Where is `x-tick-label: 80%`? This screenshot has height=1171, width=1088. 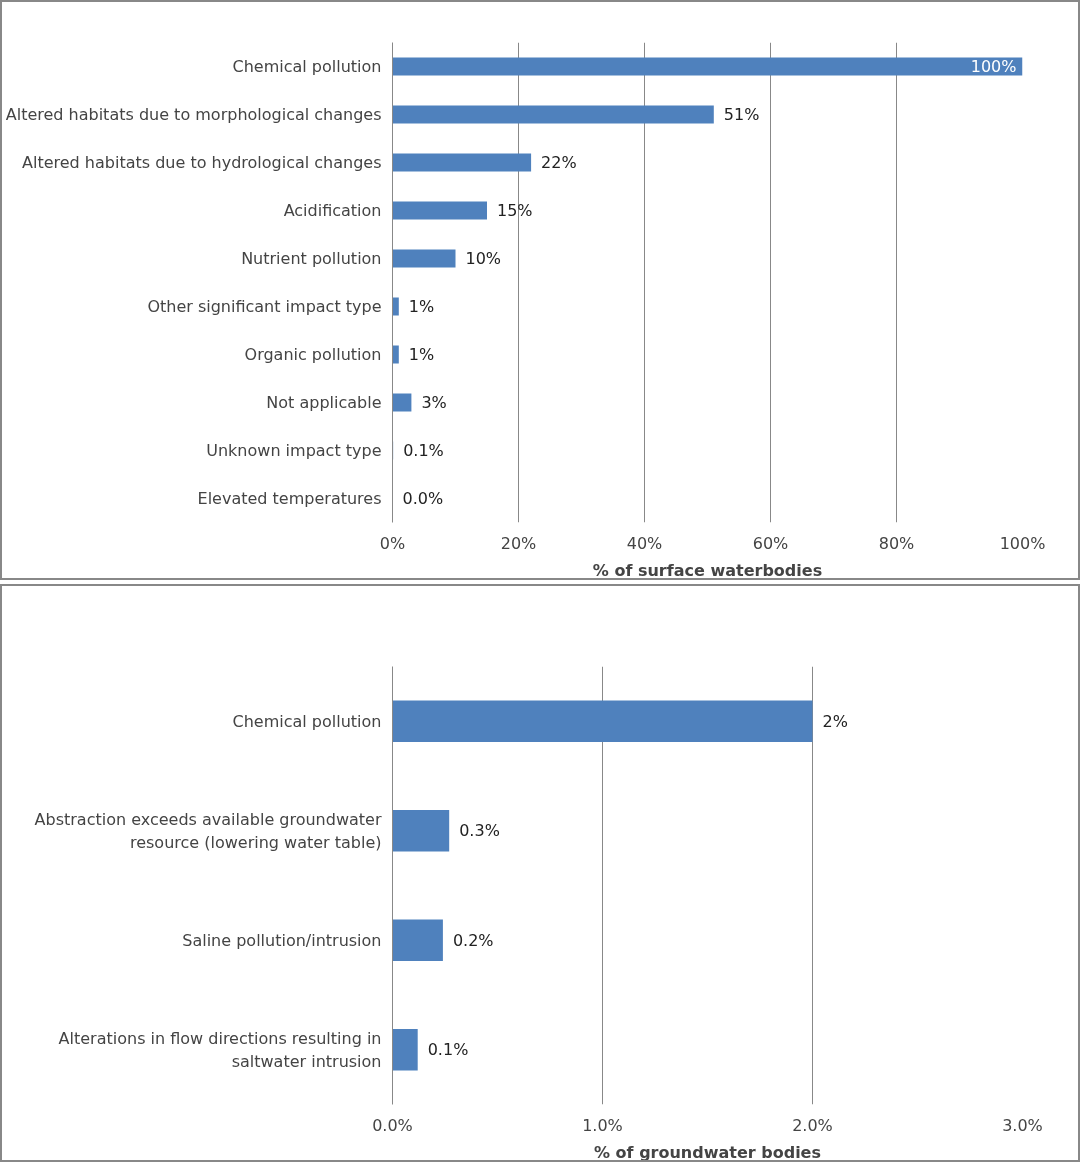 x-tick-label: 80% is located at coordinates (896, 543).